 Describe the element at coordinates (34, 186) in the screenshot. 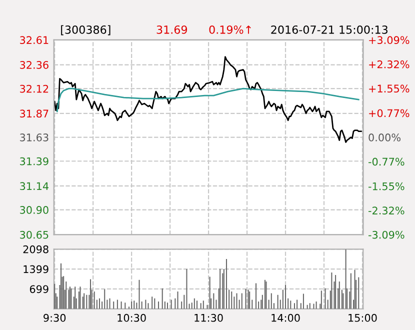

I see `y-tick-label: 31.14` at that location.